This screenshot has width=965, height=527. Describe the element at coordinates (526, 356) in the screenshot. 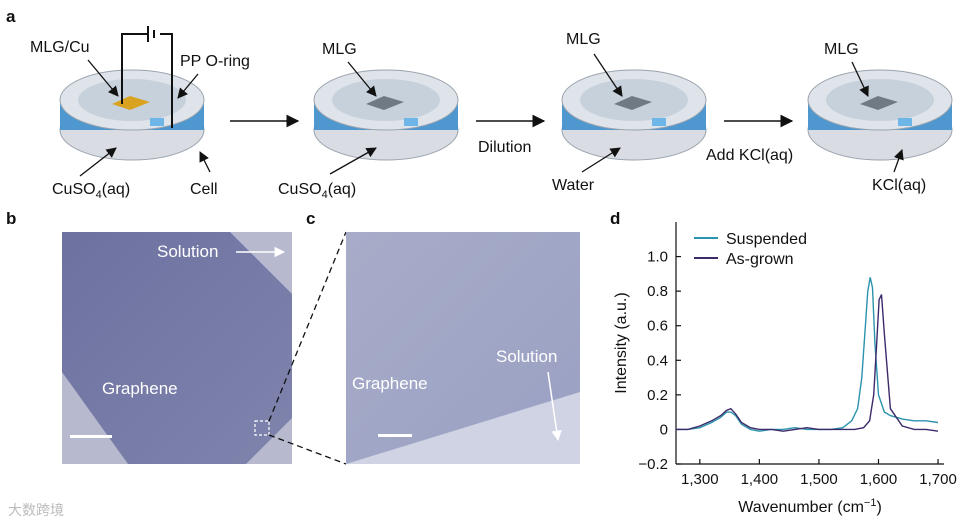

I see `solution-label-c: Solution` at that location.